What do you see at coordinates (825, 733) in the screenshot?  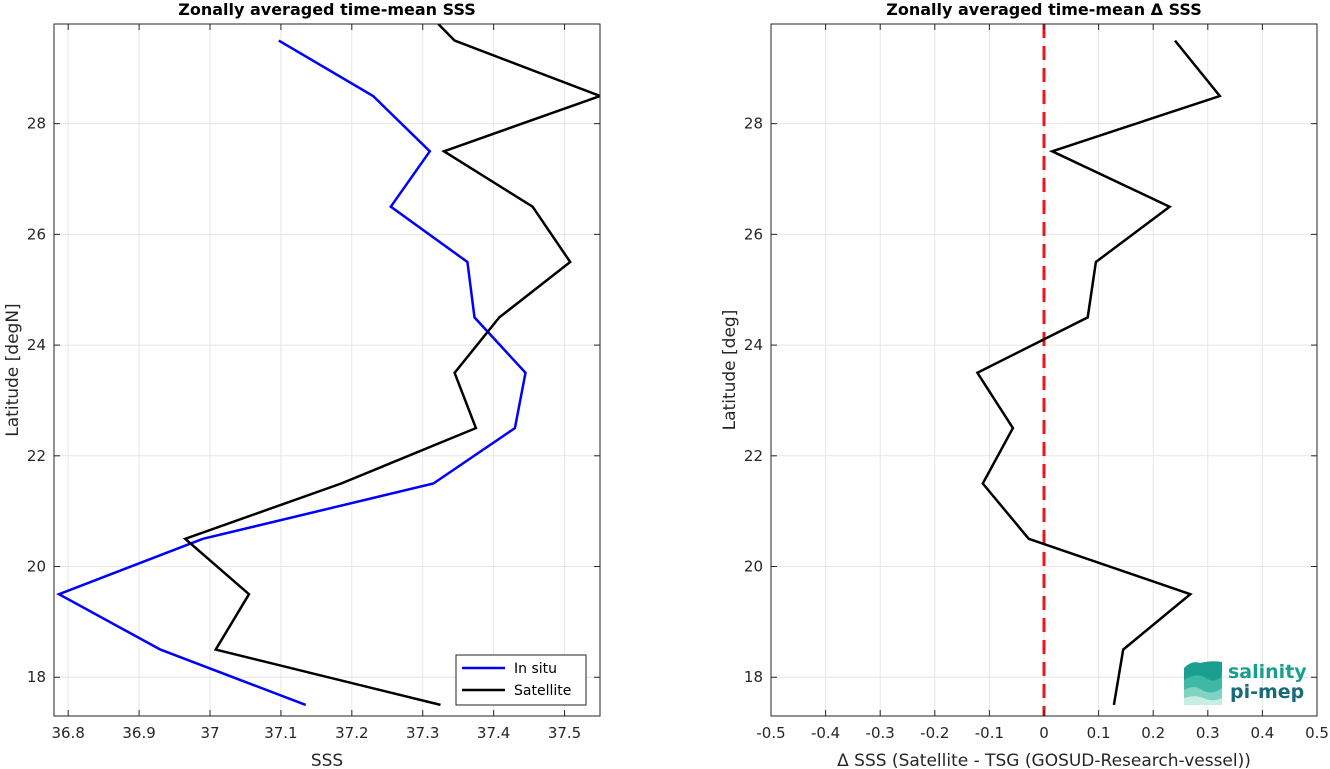 I see `x-tick-label: -0.4` at bounding box center [825, 733].